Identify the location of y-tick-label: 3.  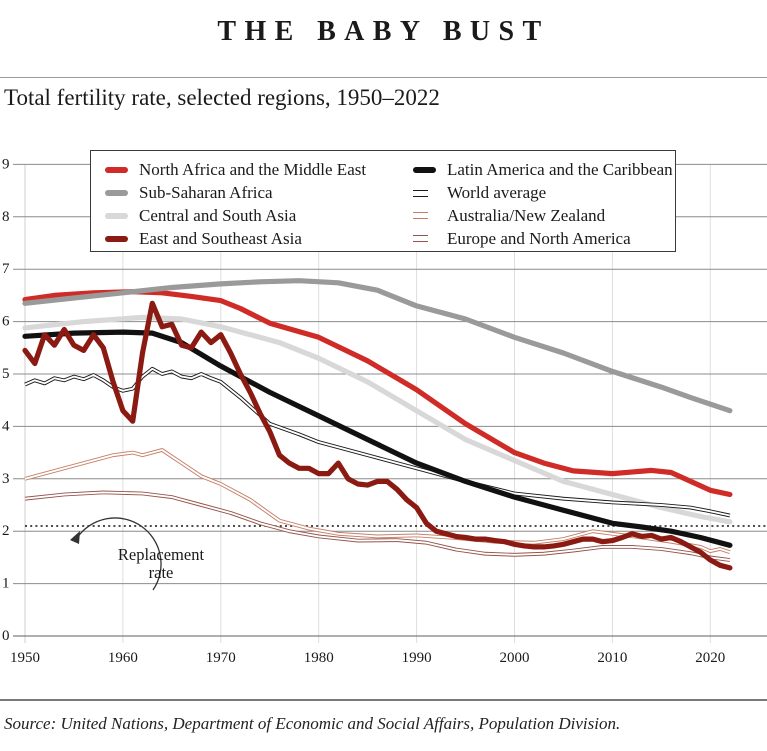
(6, 479).